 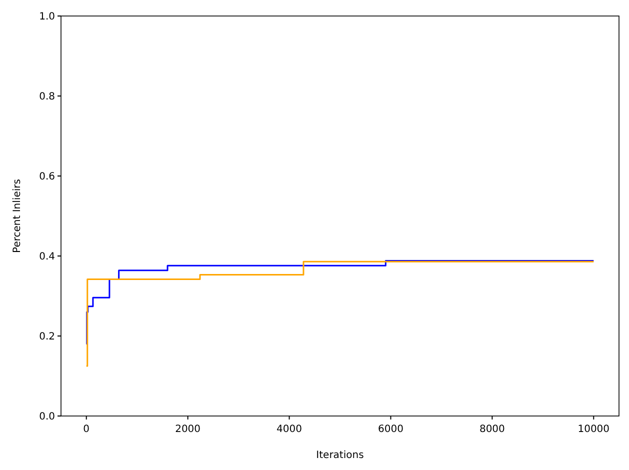 What do you see at coordinates (47, 17) in the screenshot?
I see `y-tick-label: 1.0` at bounding box center [47, 17].